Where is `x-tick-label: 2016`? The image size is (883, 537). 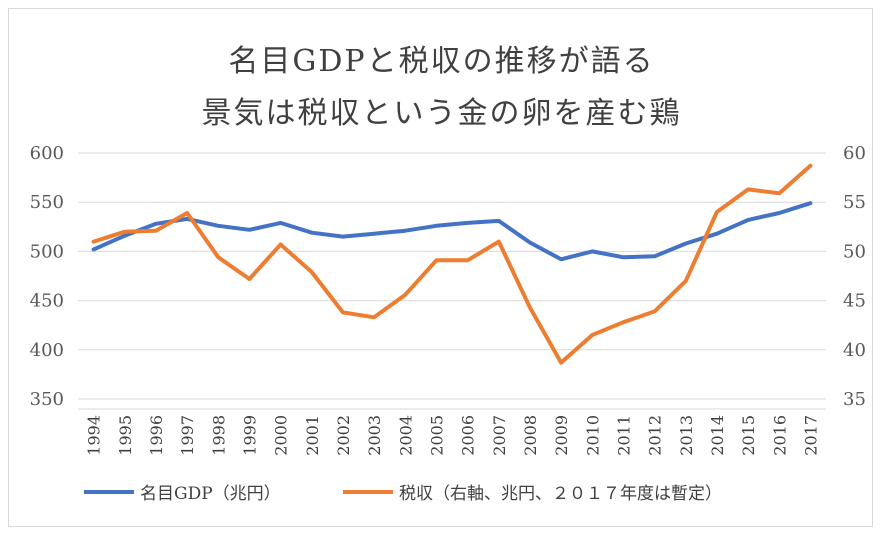
x-tick-label: 2016 is located at coordinates (779, 435).